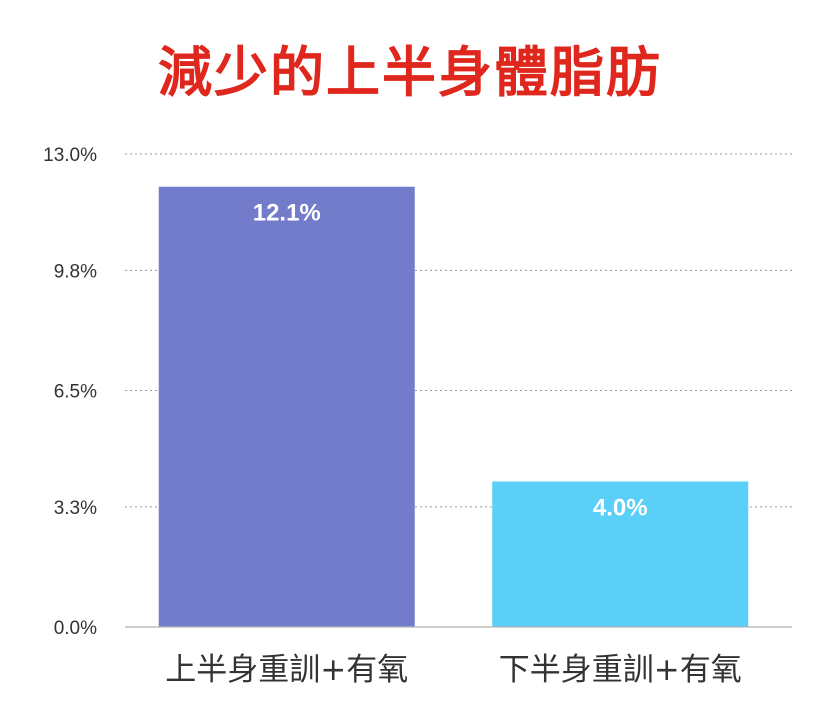 This screenshot has width=820, height=704. What do you see at coordinates (70, 155) in the screenshot?
I see `y-tick-label: 13.0%` at bounding box center [70, 155].